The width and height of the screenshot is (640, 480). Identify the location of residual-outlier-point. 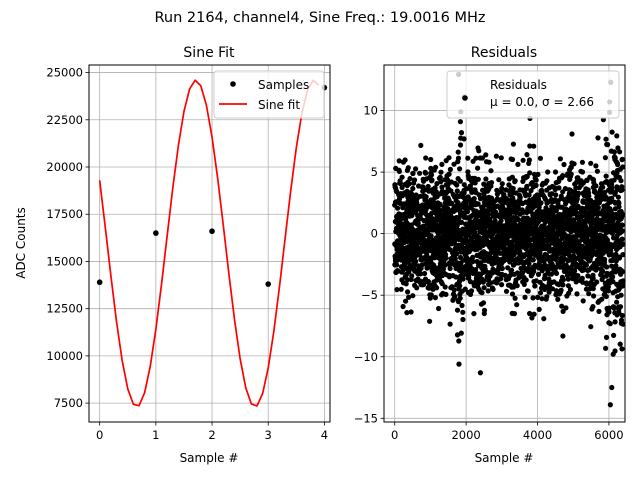
(459, 364).